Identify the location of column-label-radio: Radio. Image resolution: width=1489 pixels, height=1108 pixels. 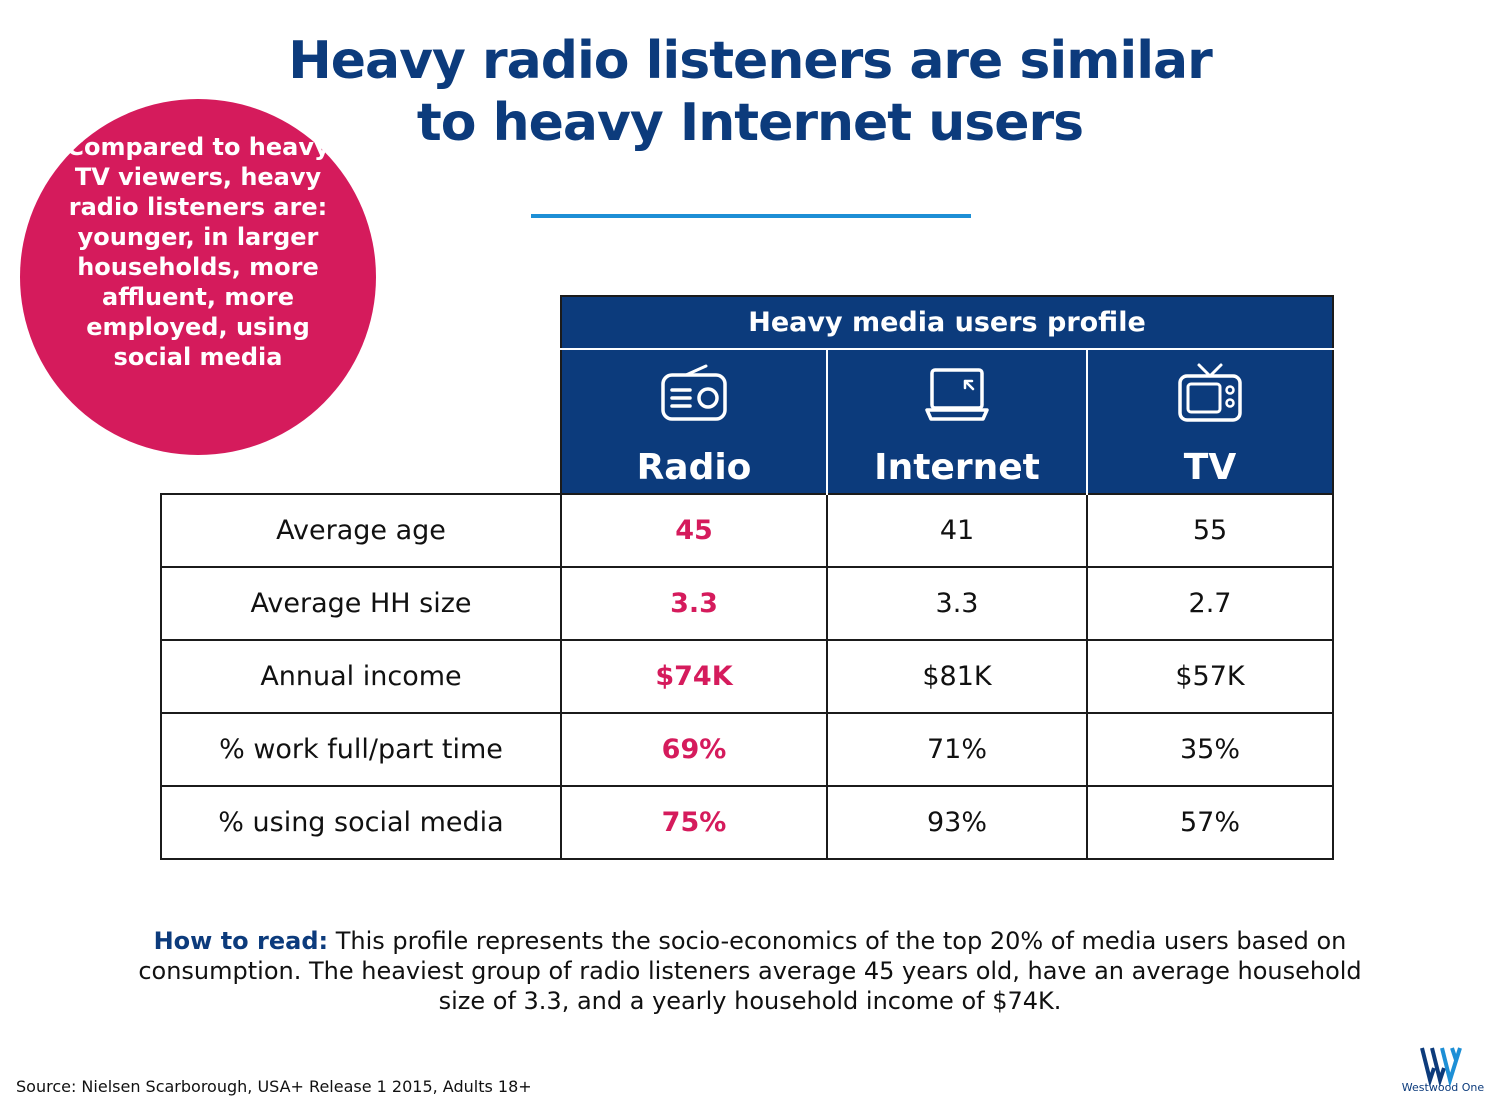
(694, 467).